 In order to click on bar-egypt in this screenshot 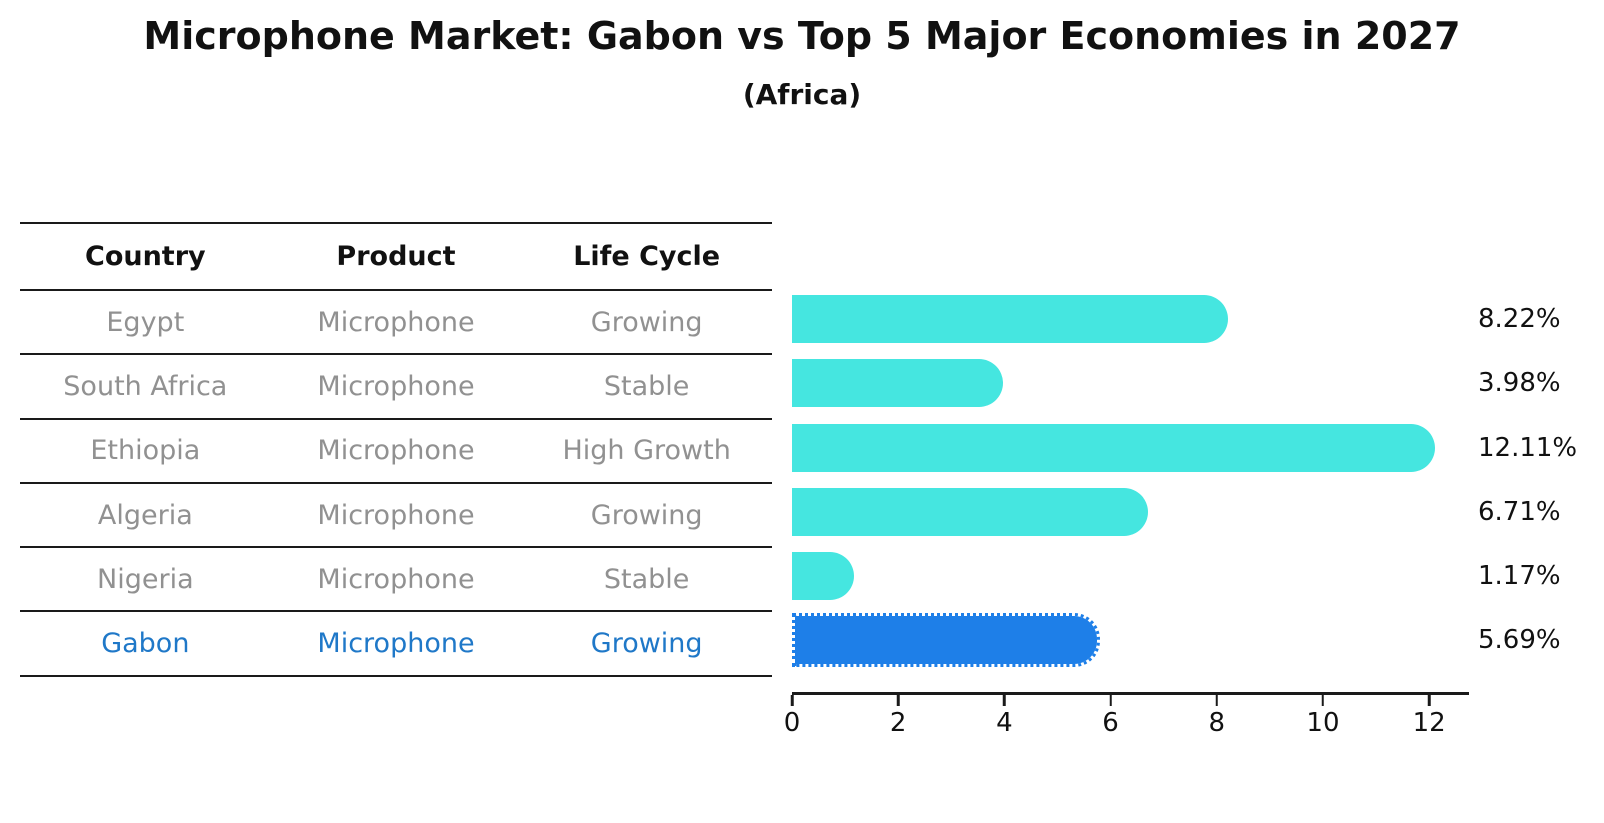, I will do `click(1010, 319)`.